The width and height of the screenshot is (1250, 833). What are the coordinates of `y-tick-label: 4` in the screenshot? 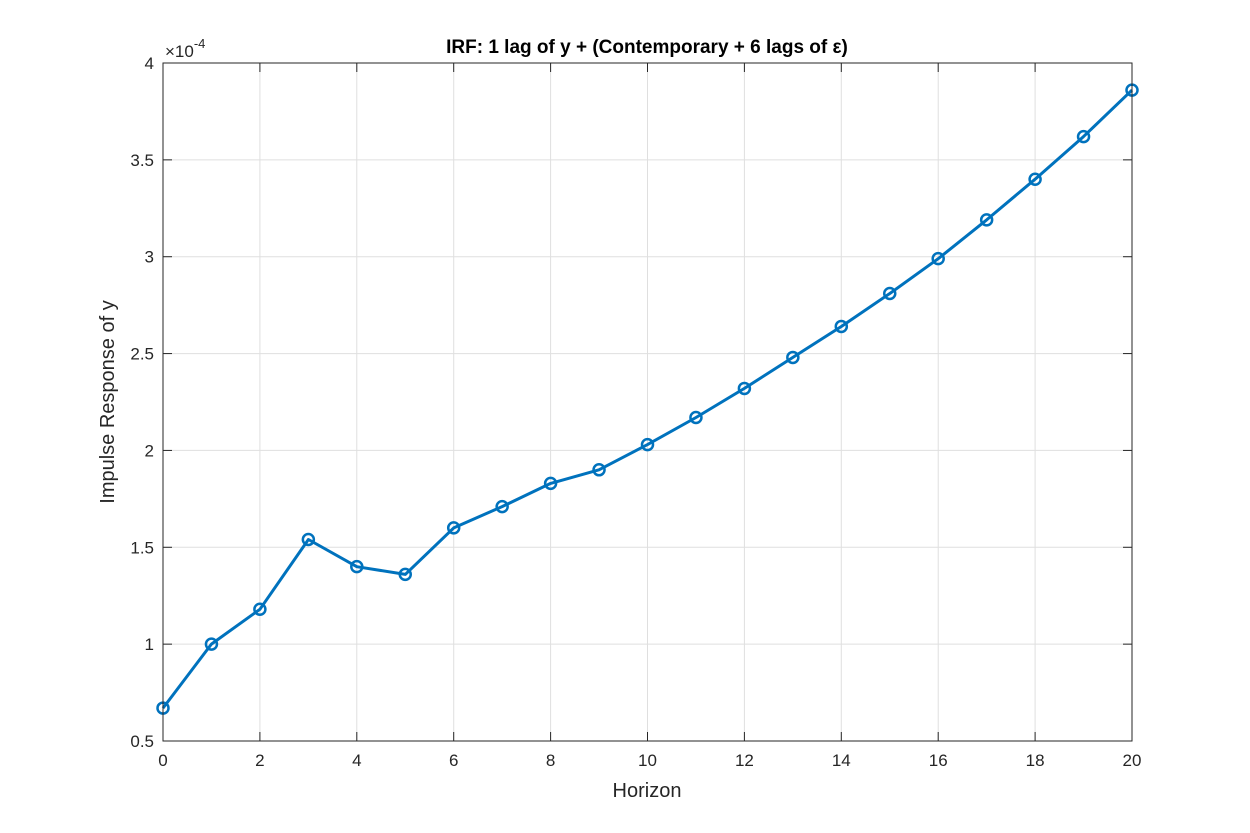 It's located at (149, 63).